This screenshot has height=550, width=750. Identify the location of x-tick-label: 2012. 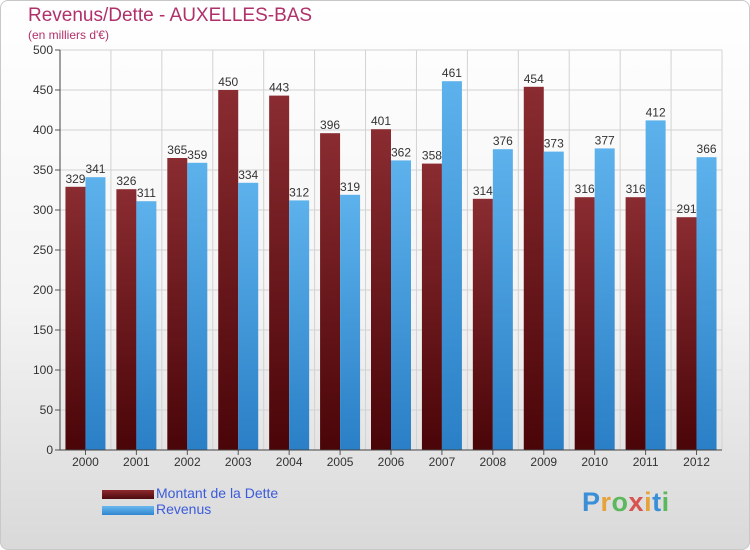
(696, 462).